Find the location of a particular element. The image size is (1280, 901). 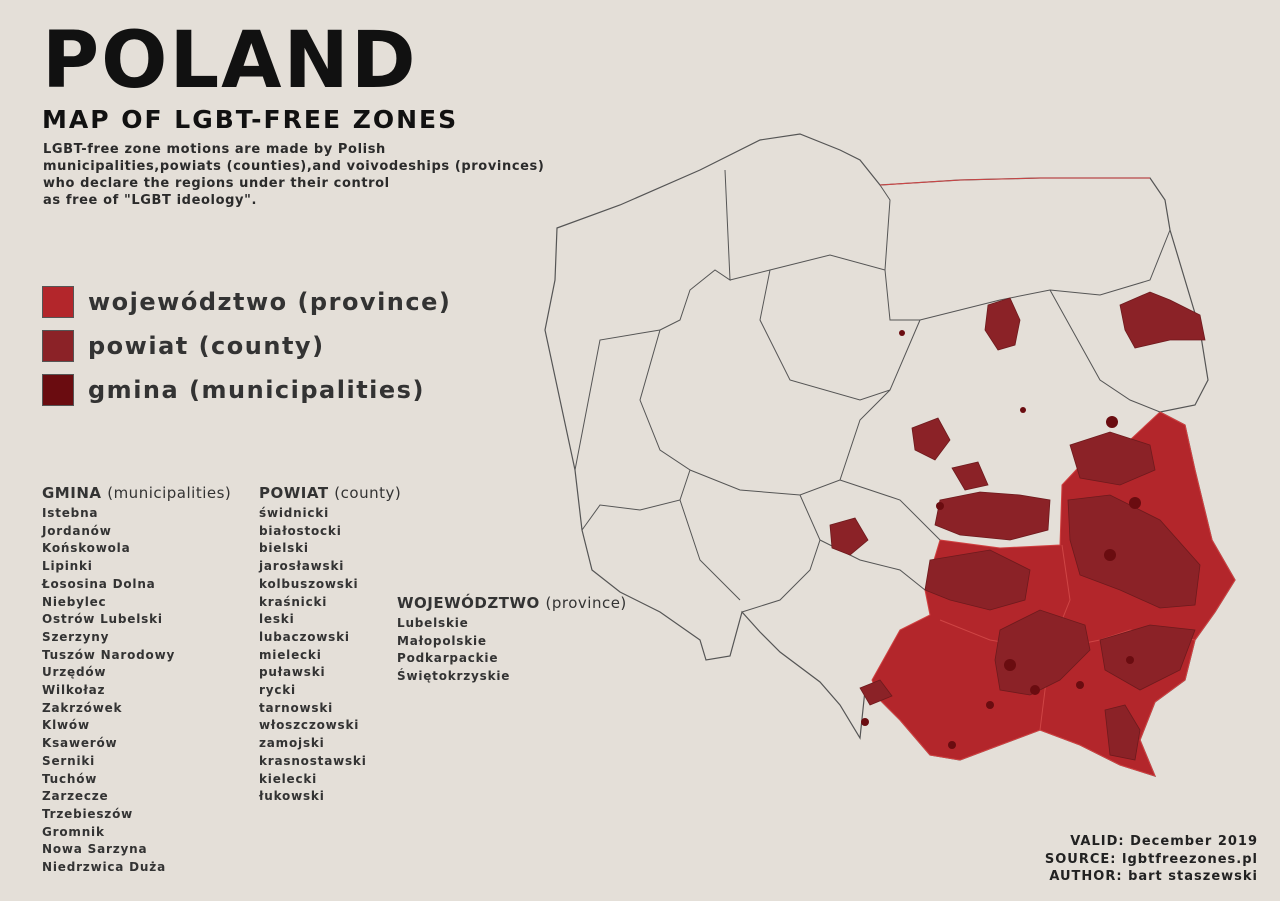

wojewodztwo-list-item: Małopolskie is located at coordinates (442, 640).